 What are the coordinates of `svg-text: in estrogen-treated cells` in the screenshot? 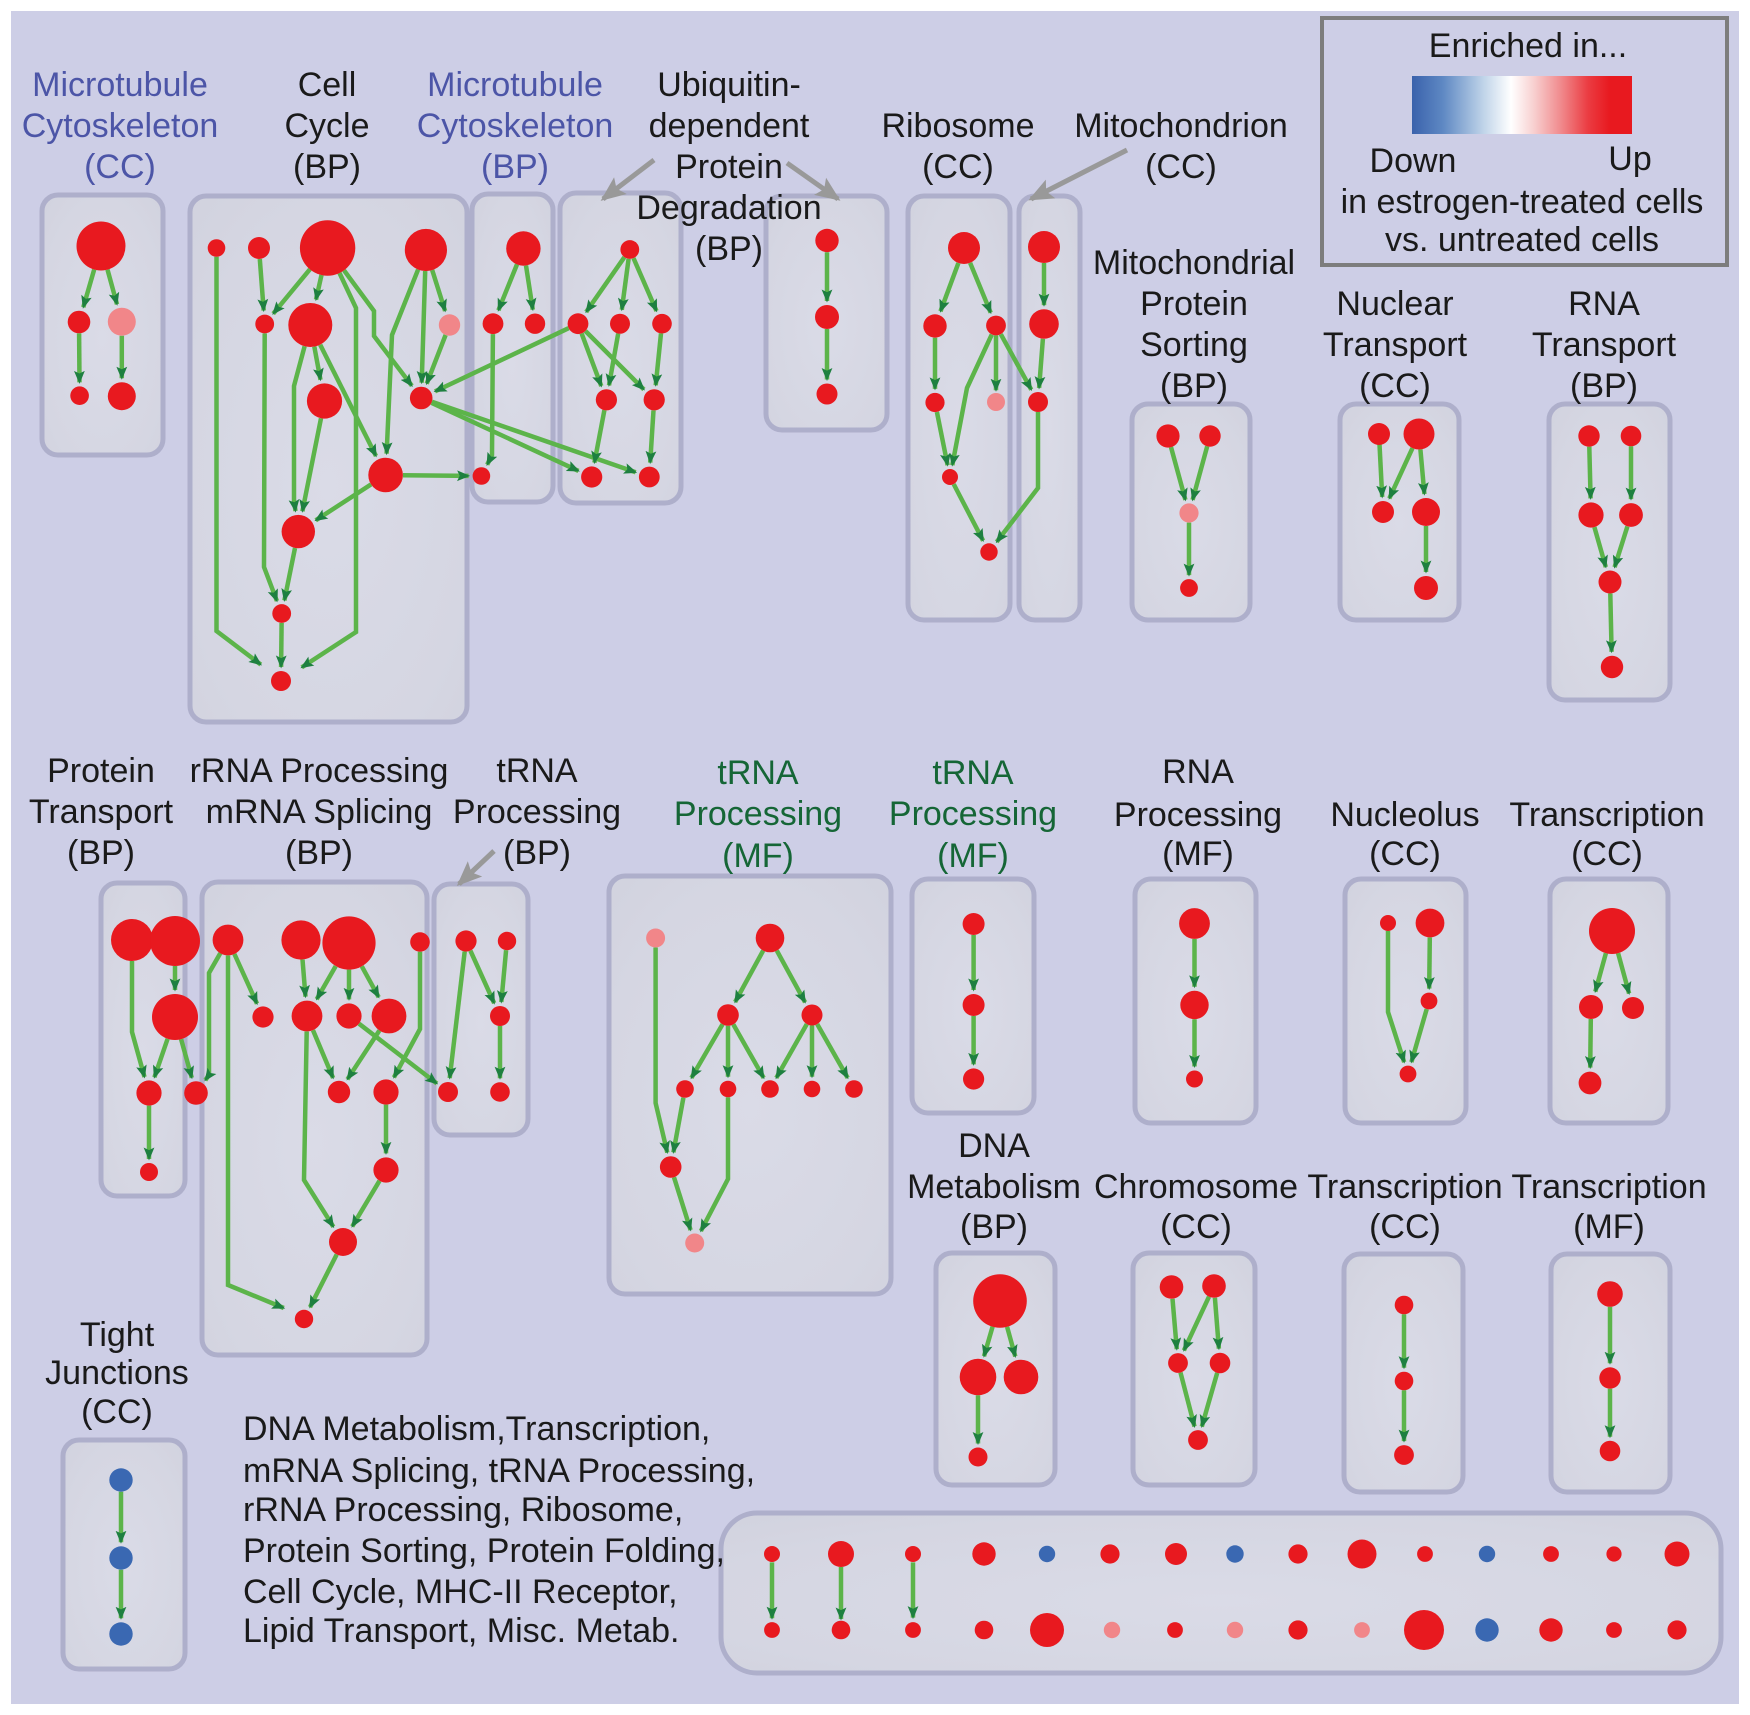 It's located at (1522, 202).